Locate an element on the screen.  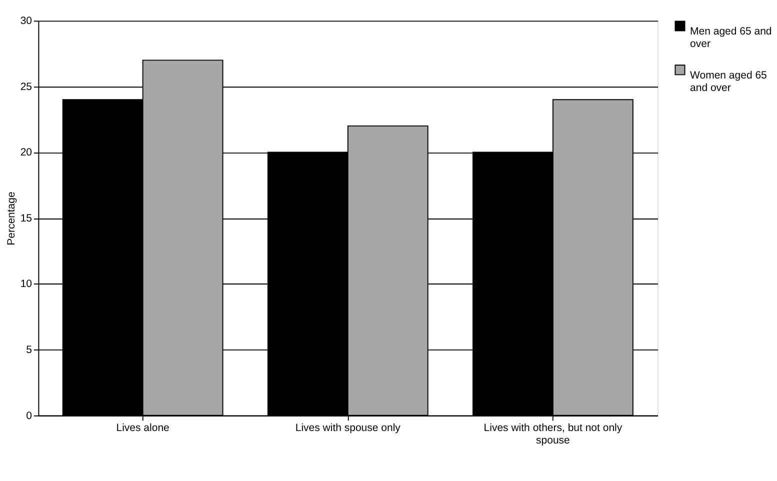
x-tick-label: Lives with spouse only is located at coordinates (348, 428).